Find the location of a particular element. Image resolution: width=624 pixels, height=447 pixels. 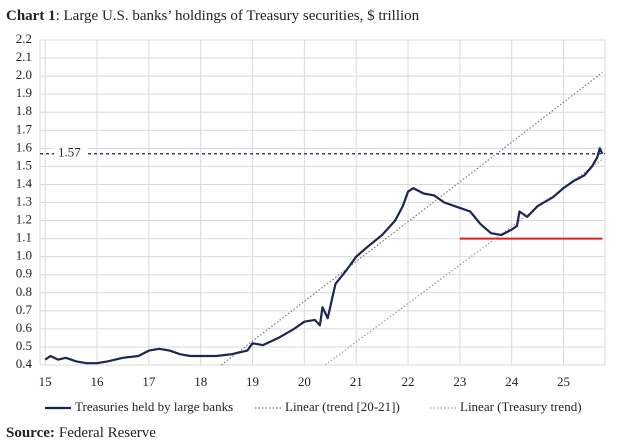

legend-label: Treasuries held by large banks is located at coordinates (154, 406).